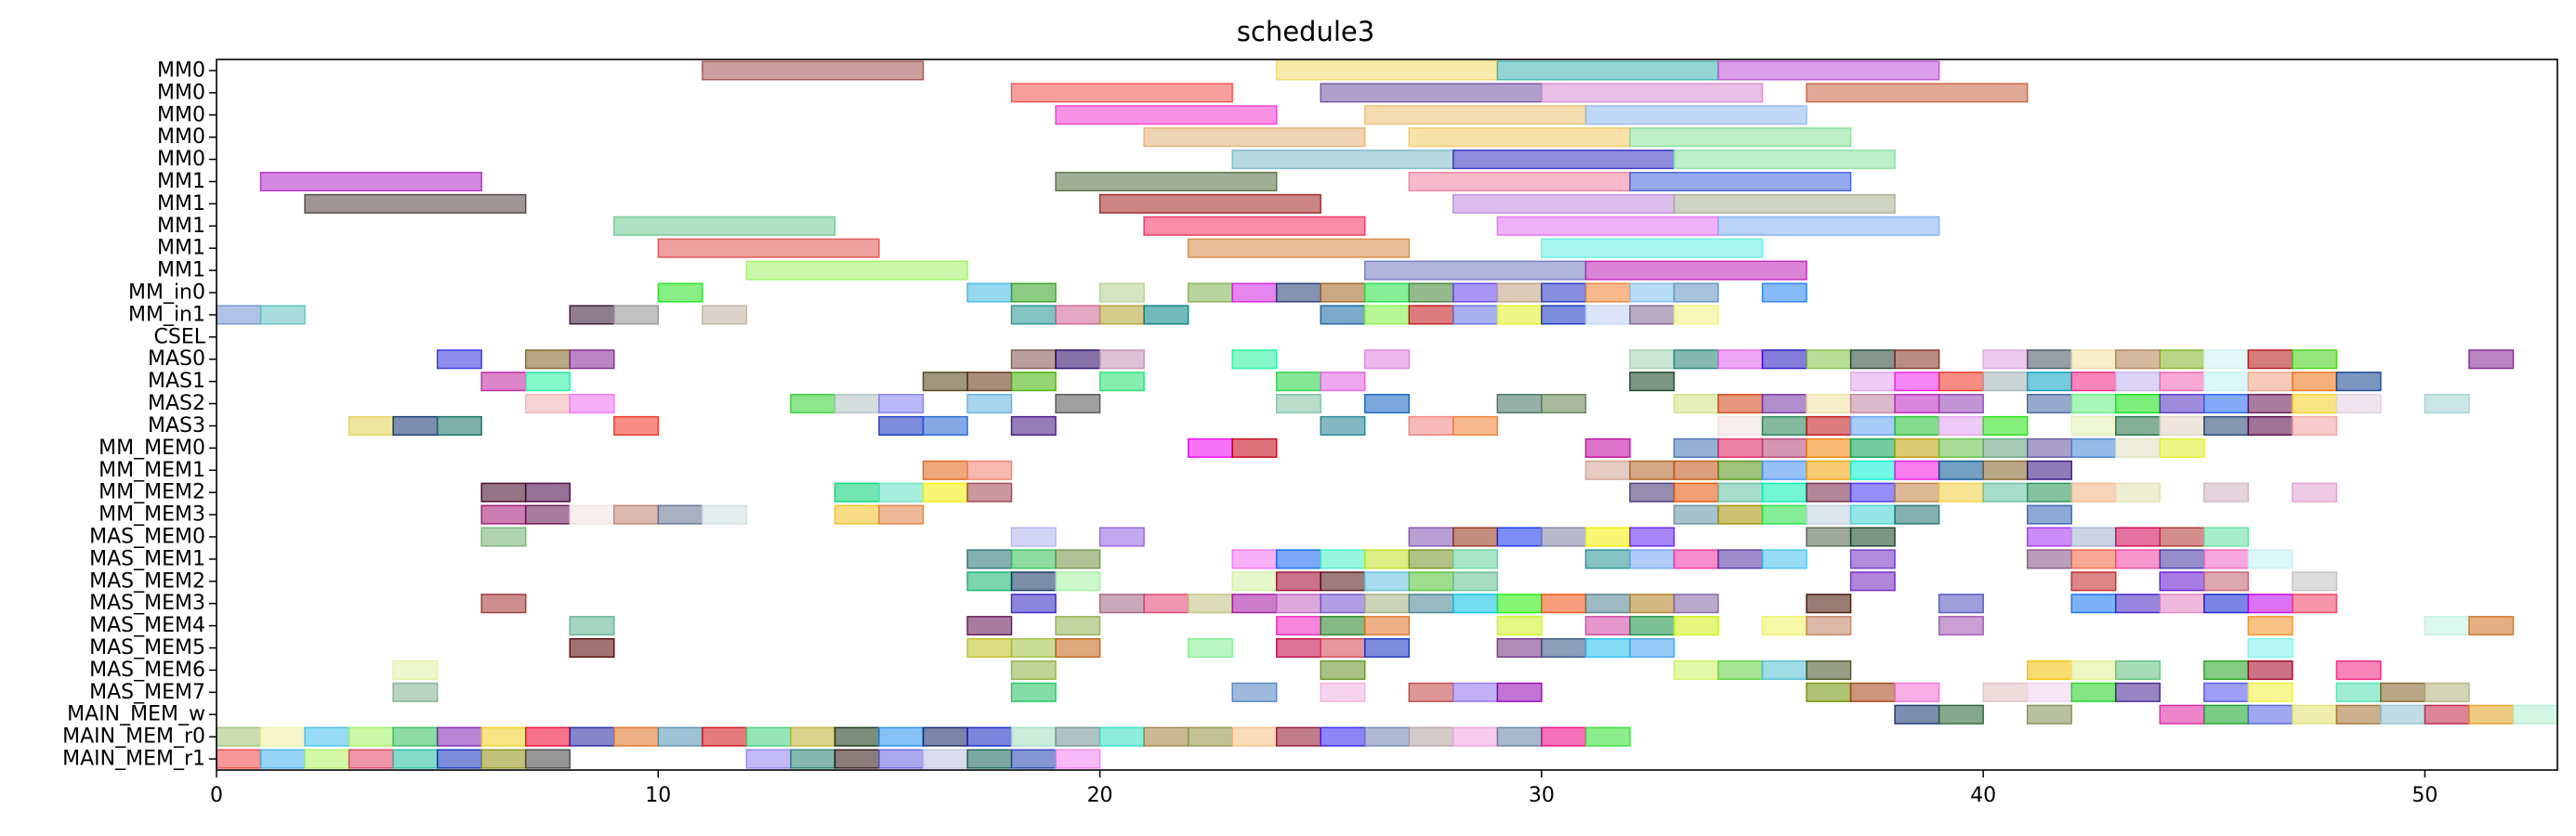 This screenshot has width=2576, height=836. What do you see at coordinates (181, 226) in the screenshot?
I see `y-tick-label: MM1` at bounding box center [181, 226].